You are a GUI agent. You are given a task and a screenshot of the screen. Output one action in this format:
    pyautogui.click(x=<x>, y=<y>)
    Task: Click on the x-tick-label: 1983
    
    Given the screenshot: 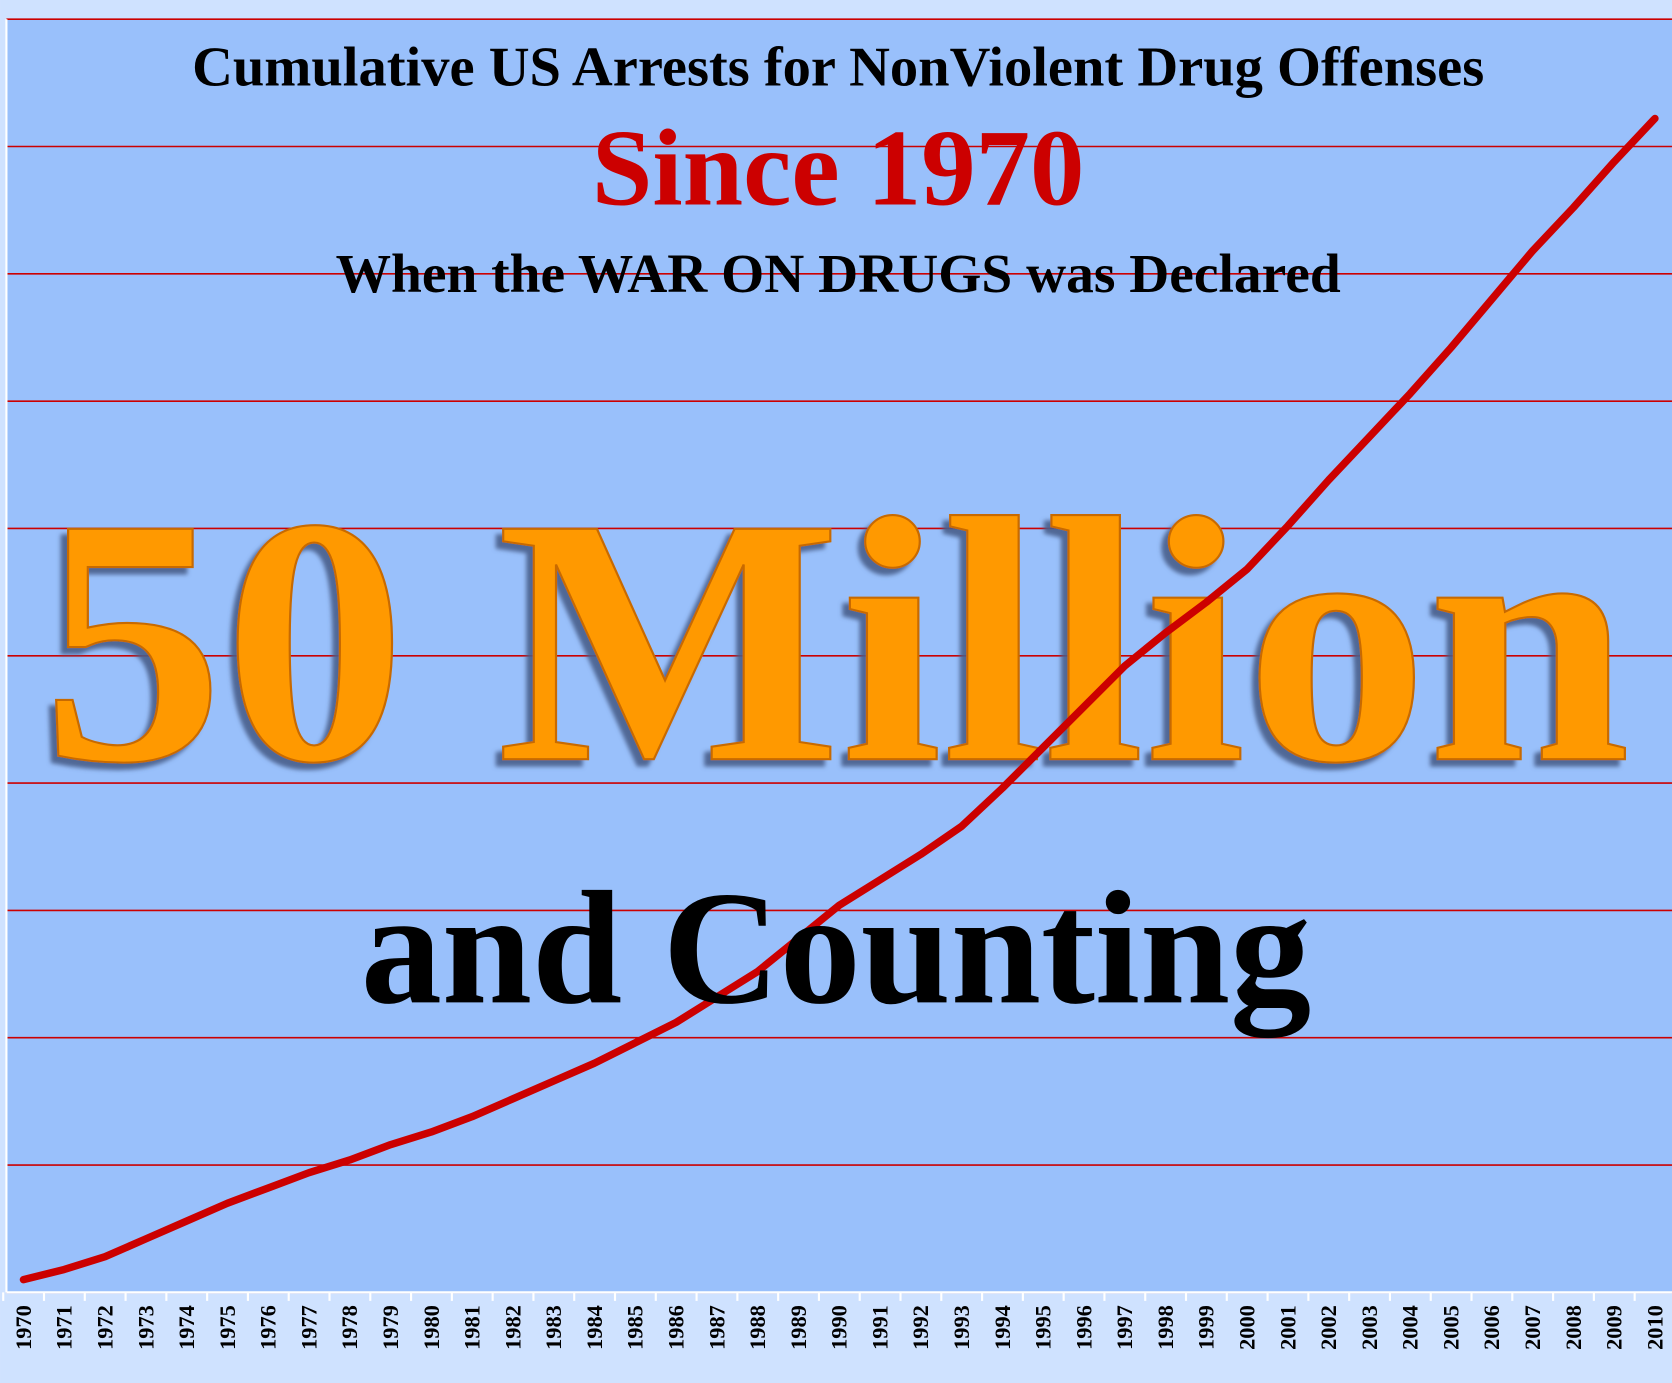 What is the action you would take?
    pyautogui.click(x=553, y=1327)
    